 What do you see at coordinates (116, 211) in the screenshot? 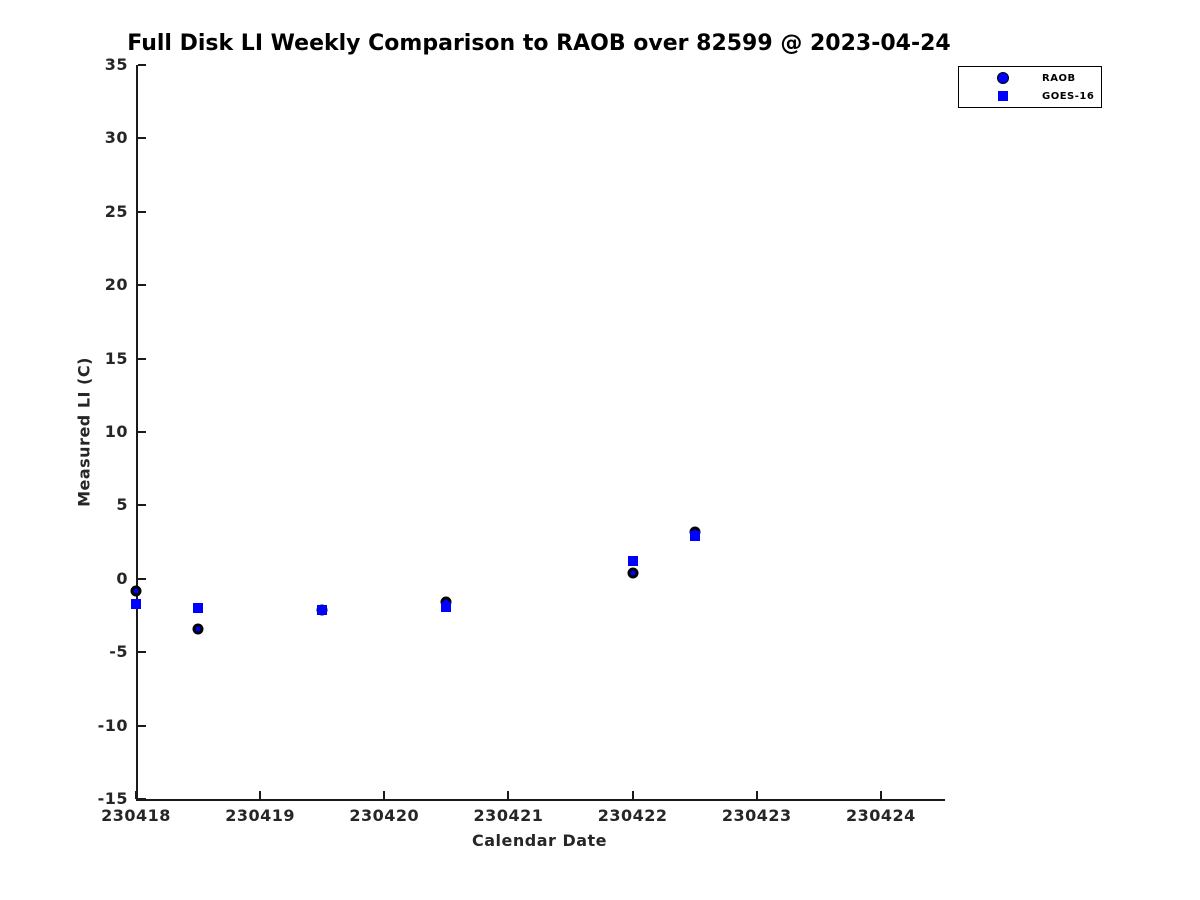
I see `y-tick-label: 25` at bounding box center [116, 211].